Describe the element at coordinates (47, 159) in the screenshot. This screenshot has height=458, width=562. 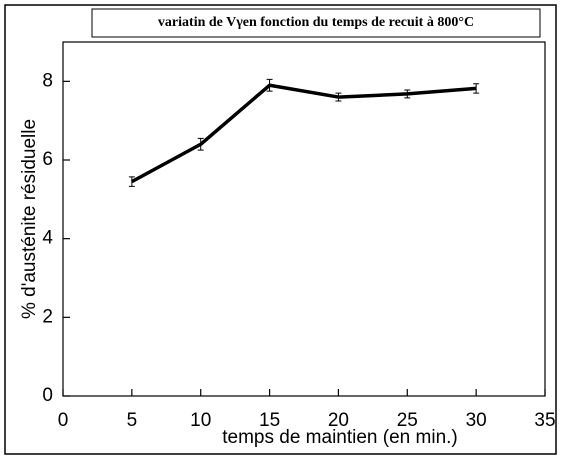
I see `y-tick-label: 6` at that location.